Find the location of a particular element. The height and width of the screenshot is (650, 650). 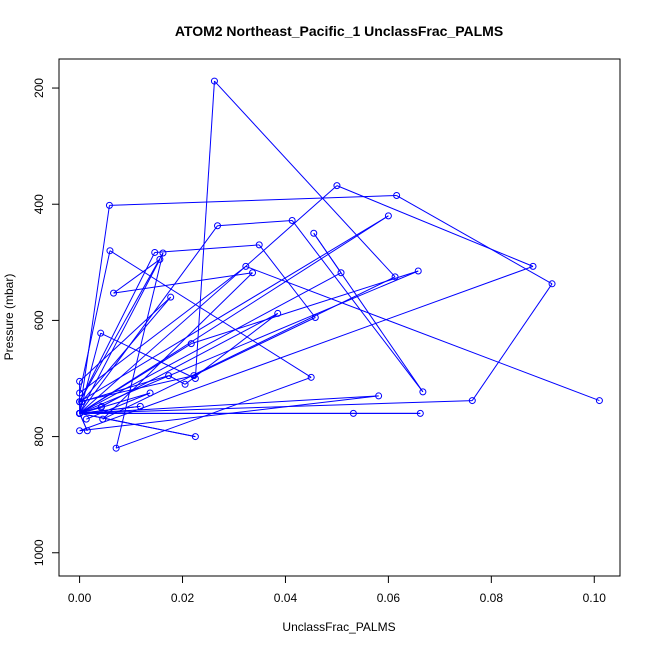

y-axis: 200 400 600 800 1000 is located at coordinates (45, 322).